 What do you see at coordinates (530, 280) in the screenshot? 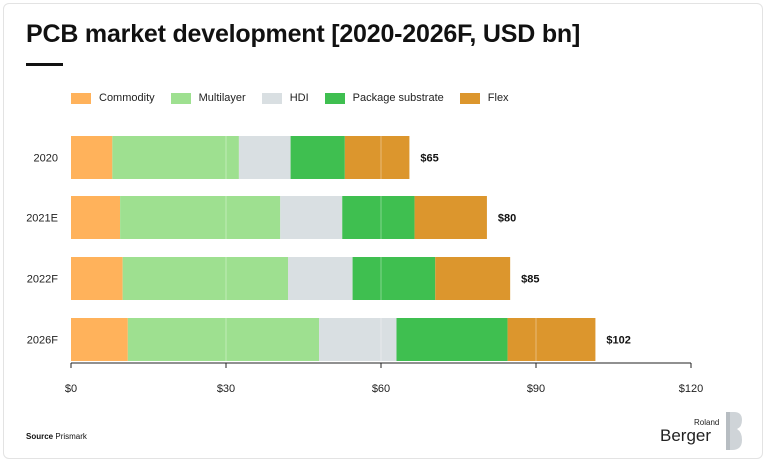
I see `bar-total-label: $85` at bounding box center [530, 280].